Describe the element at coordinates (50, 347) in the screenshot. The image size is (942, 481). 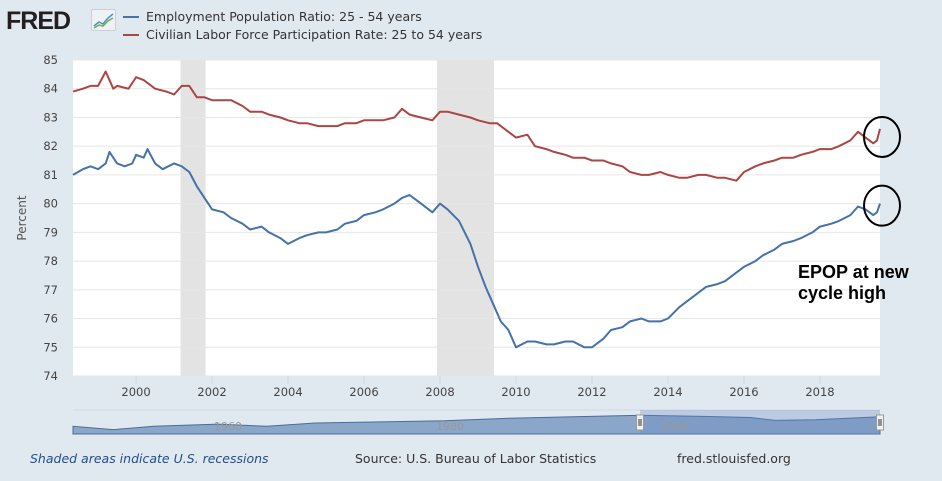
I see `y-tick-label: 75` at that location.